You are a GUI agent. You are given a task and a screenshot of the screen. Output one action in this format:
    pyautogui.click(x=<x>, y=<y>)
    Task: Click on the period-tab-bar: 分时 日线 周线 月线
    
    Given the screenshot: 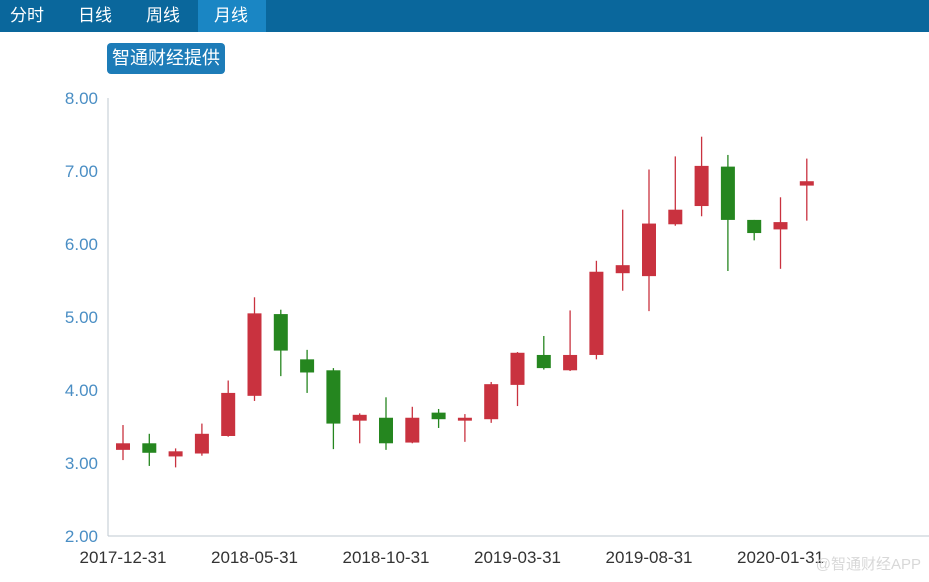 What is the action you would take?
    pyautogui.click(x=464, y=16)
    